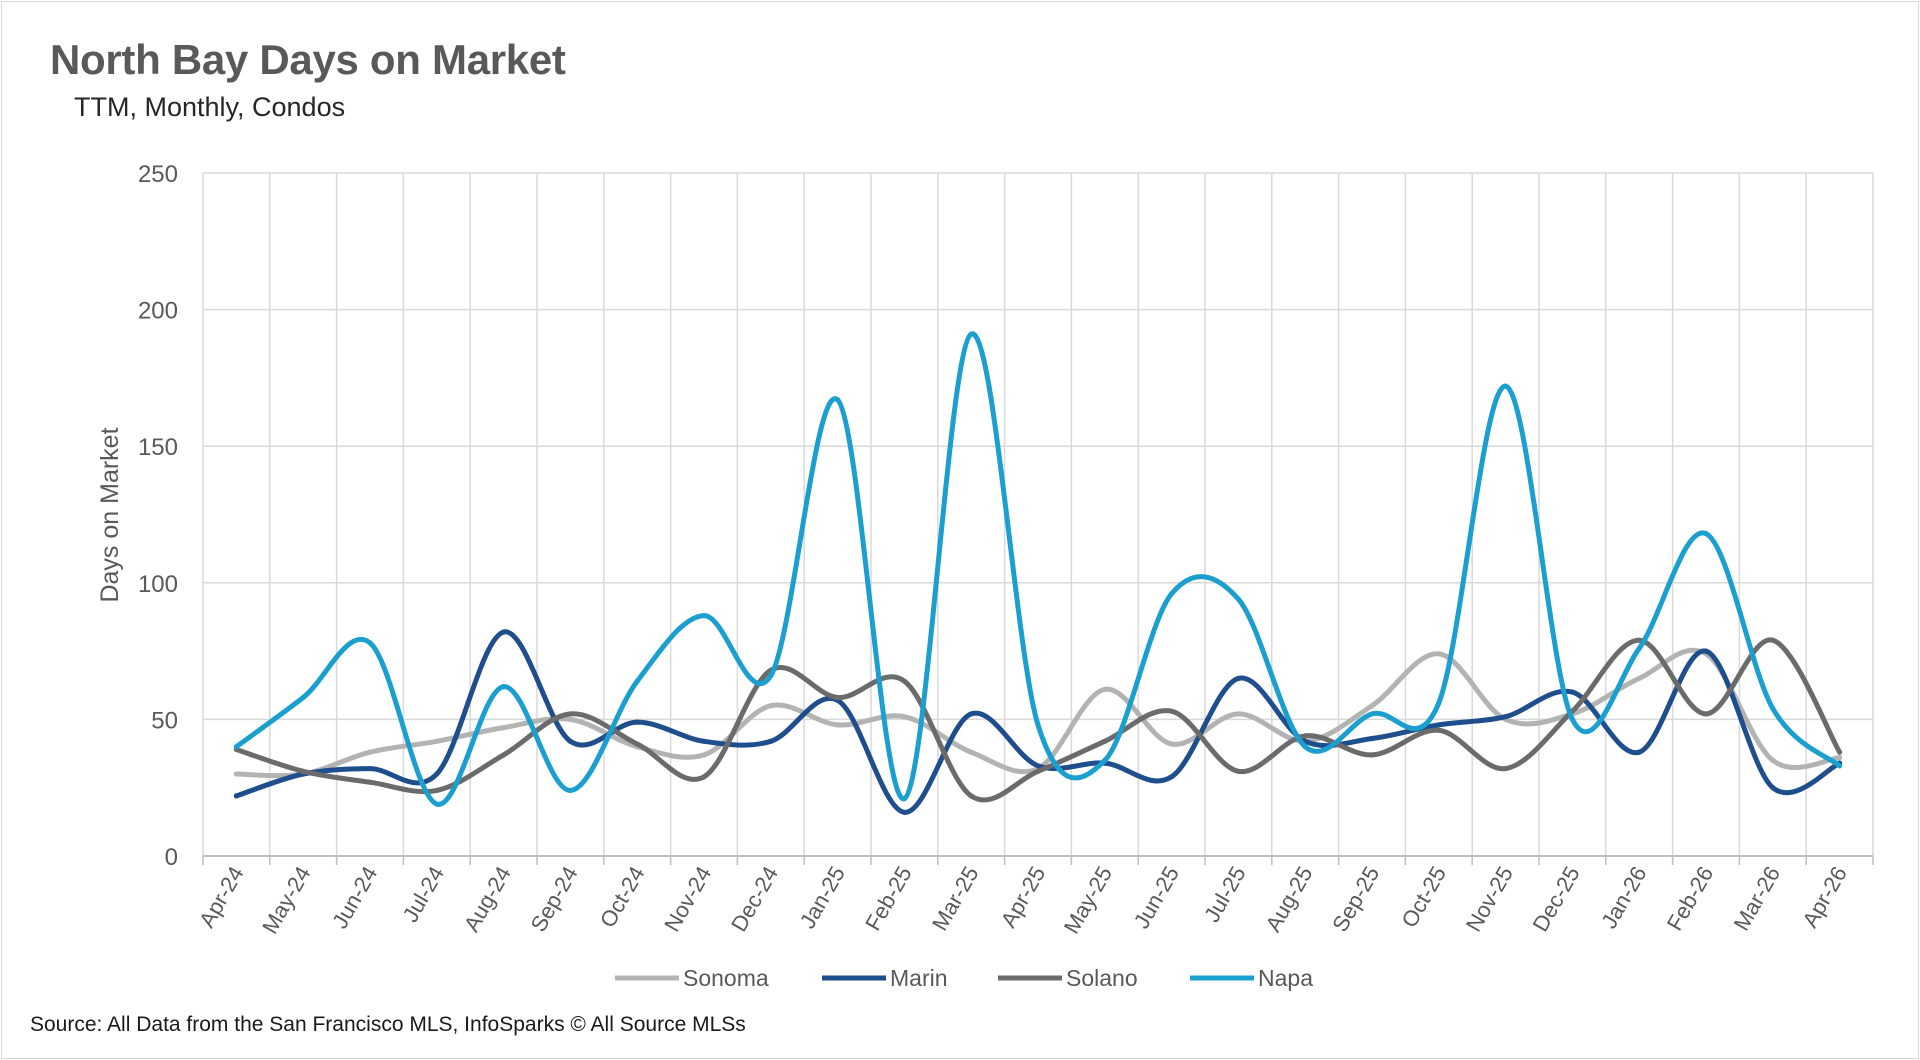 The image size is (1920, 1060). I want to click on x-tick-label: Oct-25, so click(1423, 897).